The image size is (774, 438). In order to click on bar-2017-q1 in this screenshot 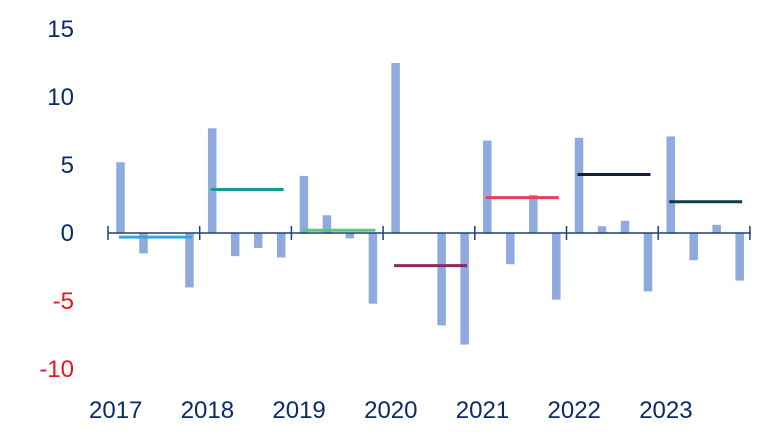, I will do `click(120, 197)`.